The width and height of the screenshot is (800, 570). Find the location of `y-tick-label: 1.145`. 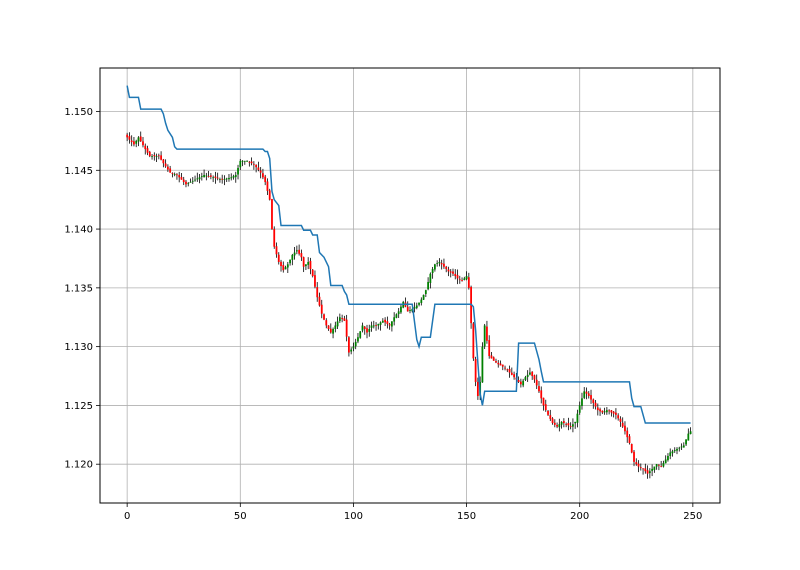

y-tick-label: 1.145 is located at coordinates (78, 171).